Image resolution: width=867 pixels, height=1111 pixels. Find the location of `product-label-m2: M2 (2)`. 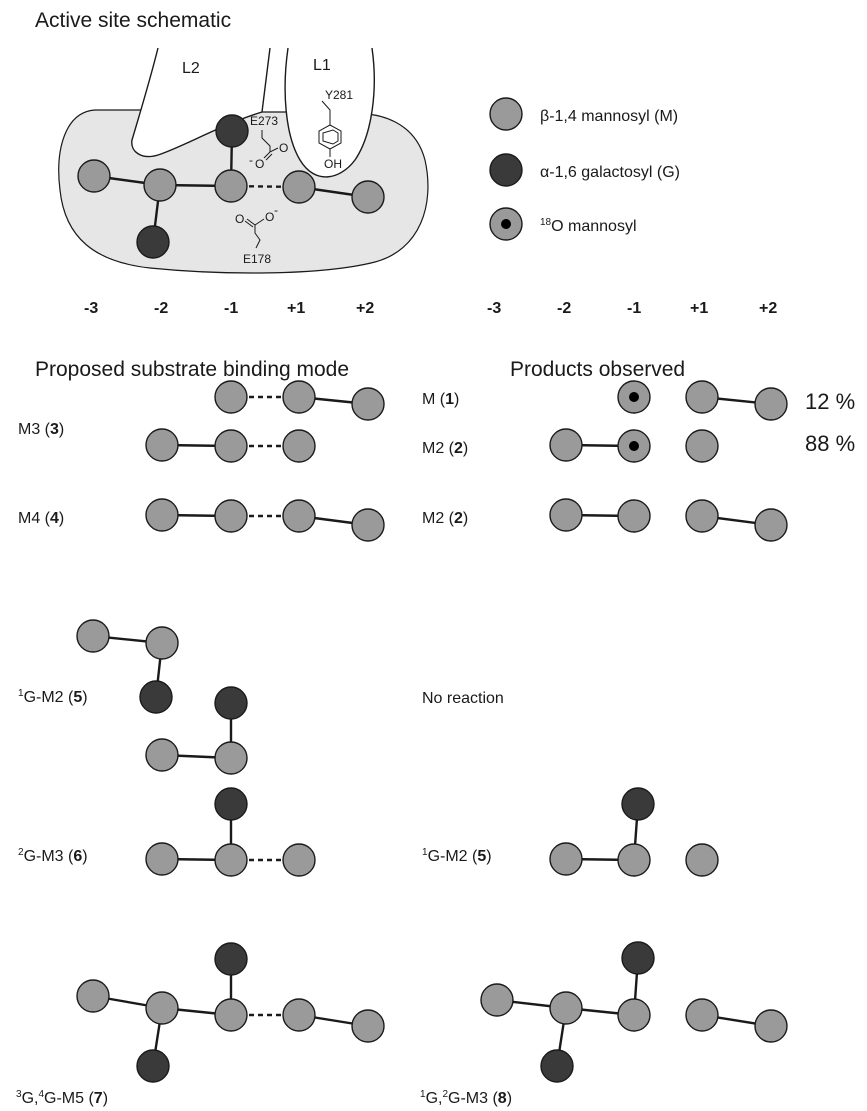

product-label-m2: M2 (2) is located at coordinates (445, 448).